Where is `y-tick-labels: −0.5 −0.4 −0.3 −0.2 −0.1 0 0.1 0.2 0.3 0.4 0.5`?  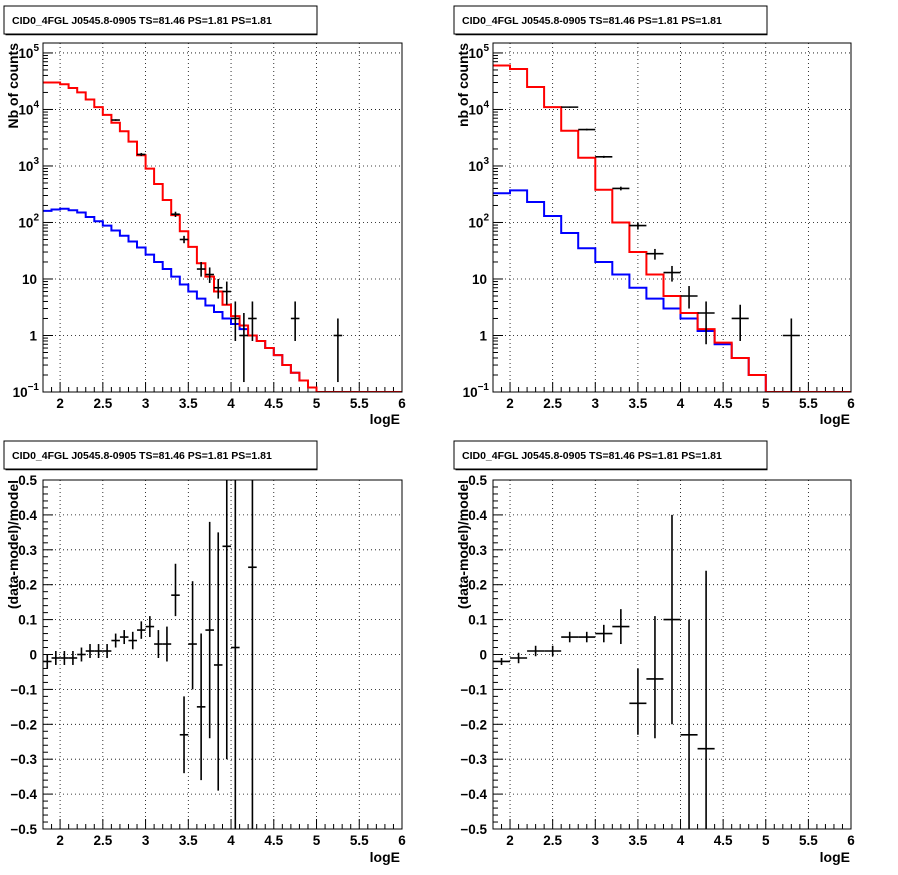 y-tick-labels: −0.5 −0.4 −0.3 −0.2 −0.1 0 0.1 0.2 0.3 0.4 0.5 is located at coordinates (473, 655).